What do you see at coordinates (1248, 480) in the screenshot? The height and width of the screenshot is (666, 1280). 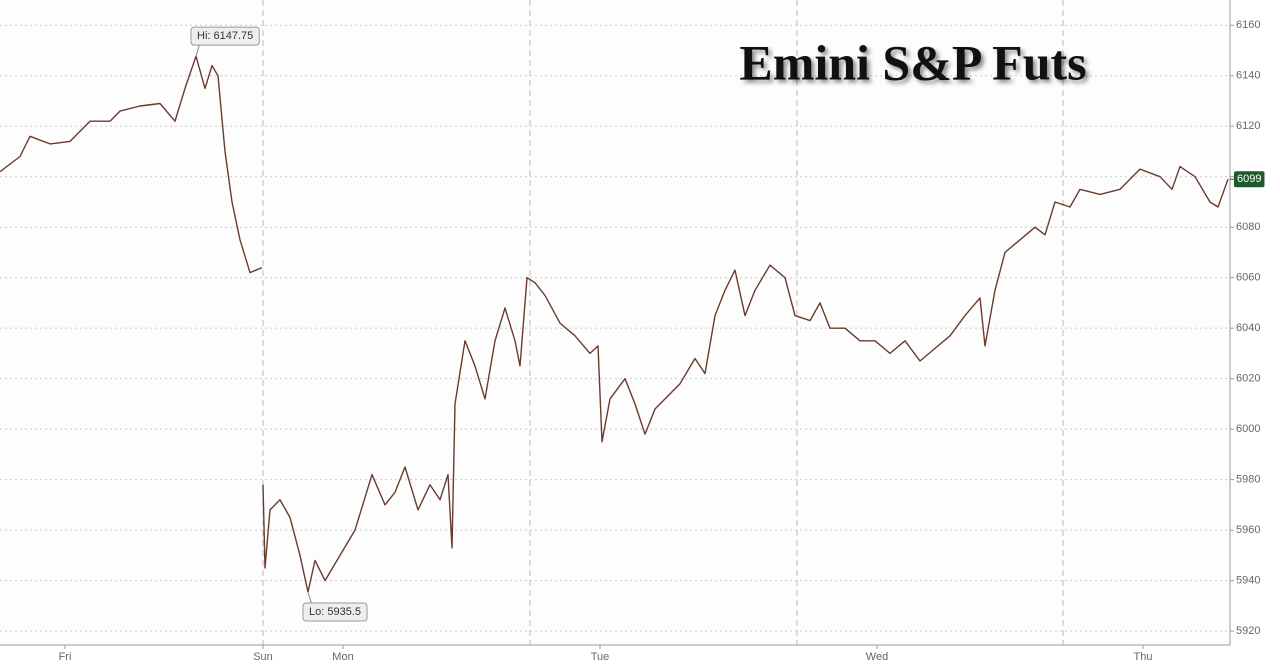 I see `y-tick-label: 5980` at bounding box center [1248, 480].